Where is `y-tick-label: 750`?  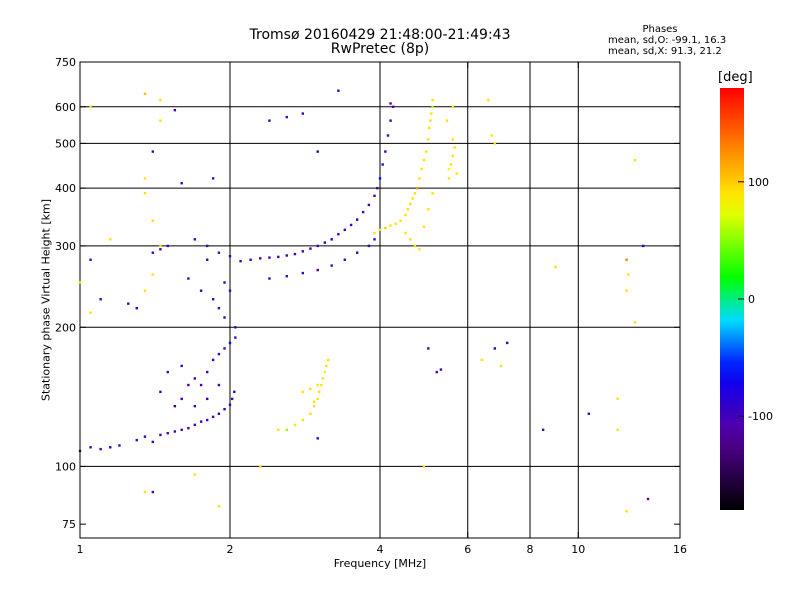 y-tick-label: 750 is located at coordinates (65, 62).